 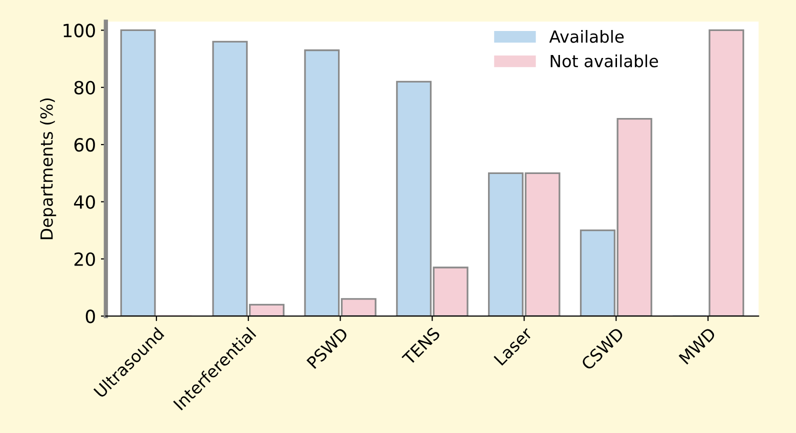 What do you see at coordinates (84, 202) in the screenshot?
I see `y-tick-label: 40` at bounding box center [84, 202].